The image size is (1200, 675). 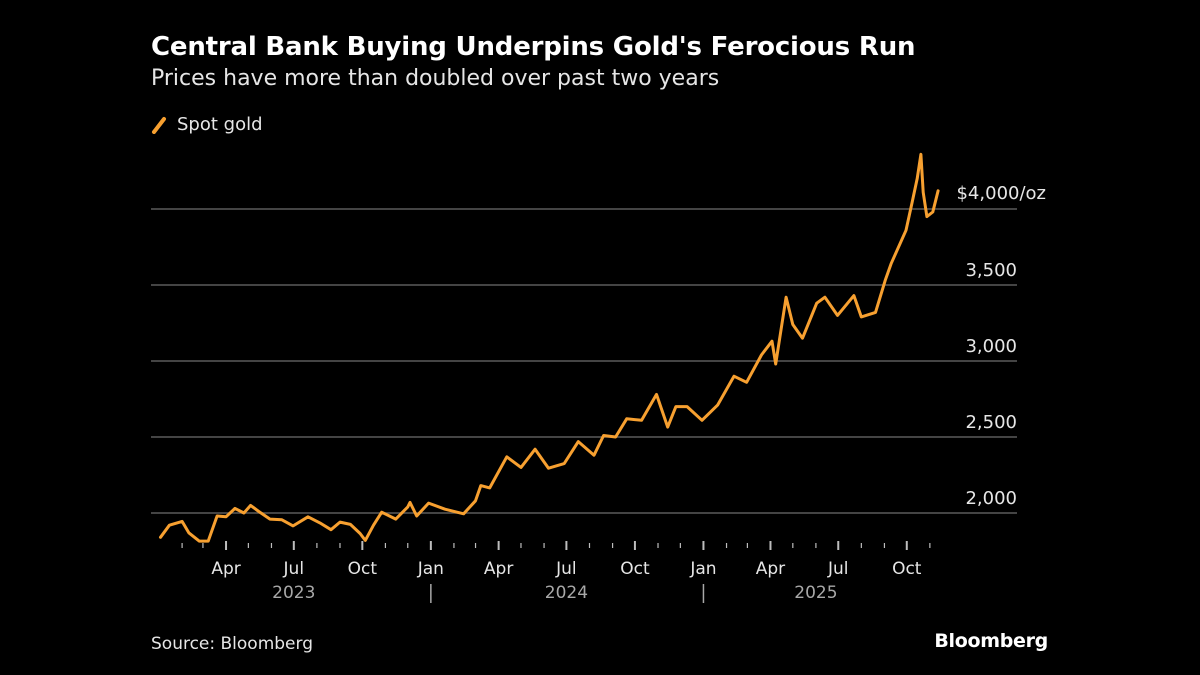 I want to click on y-tick-label: $4,000/oz, so click(x=1001, y=193).